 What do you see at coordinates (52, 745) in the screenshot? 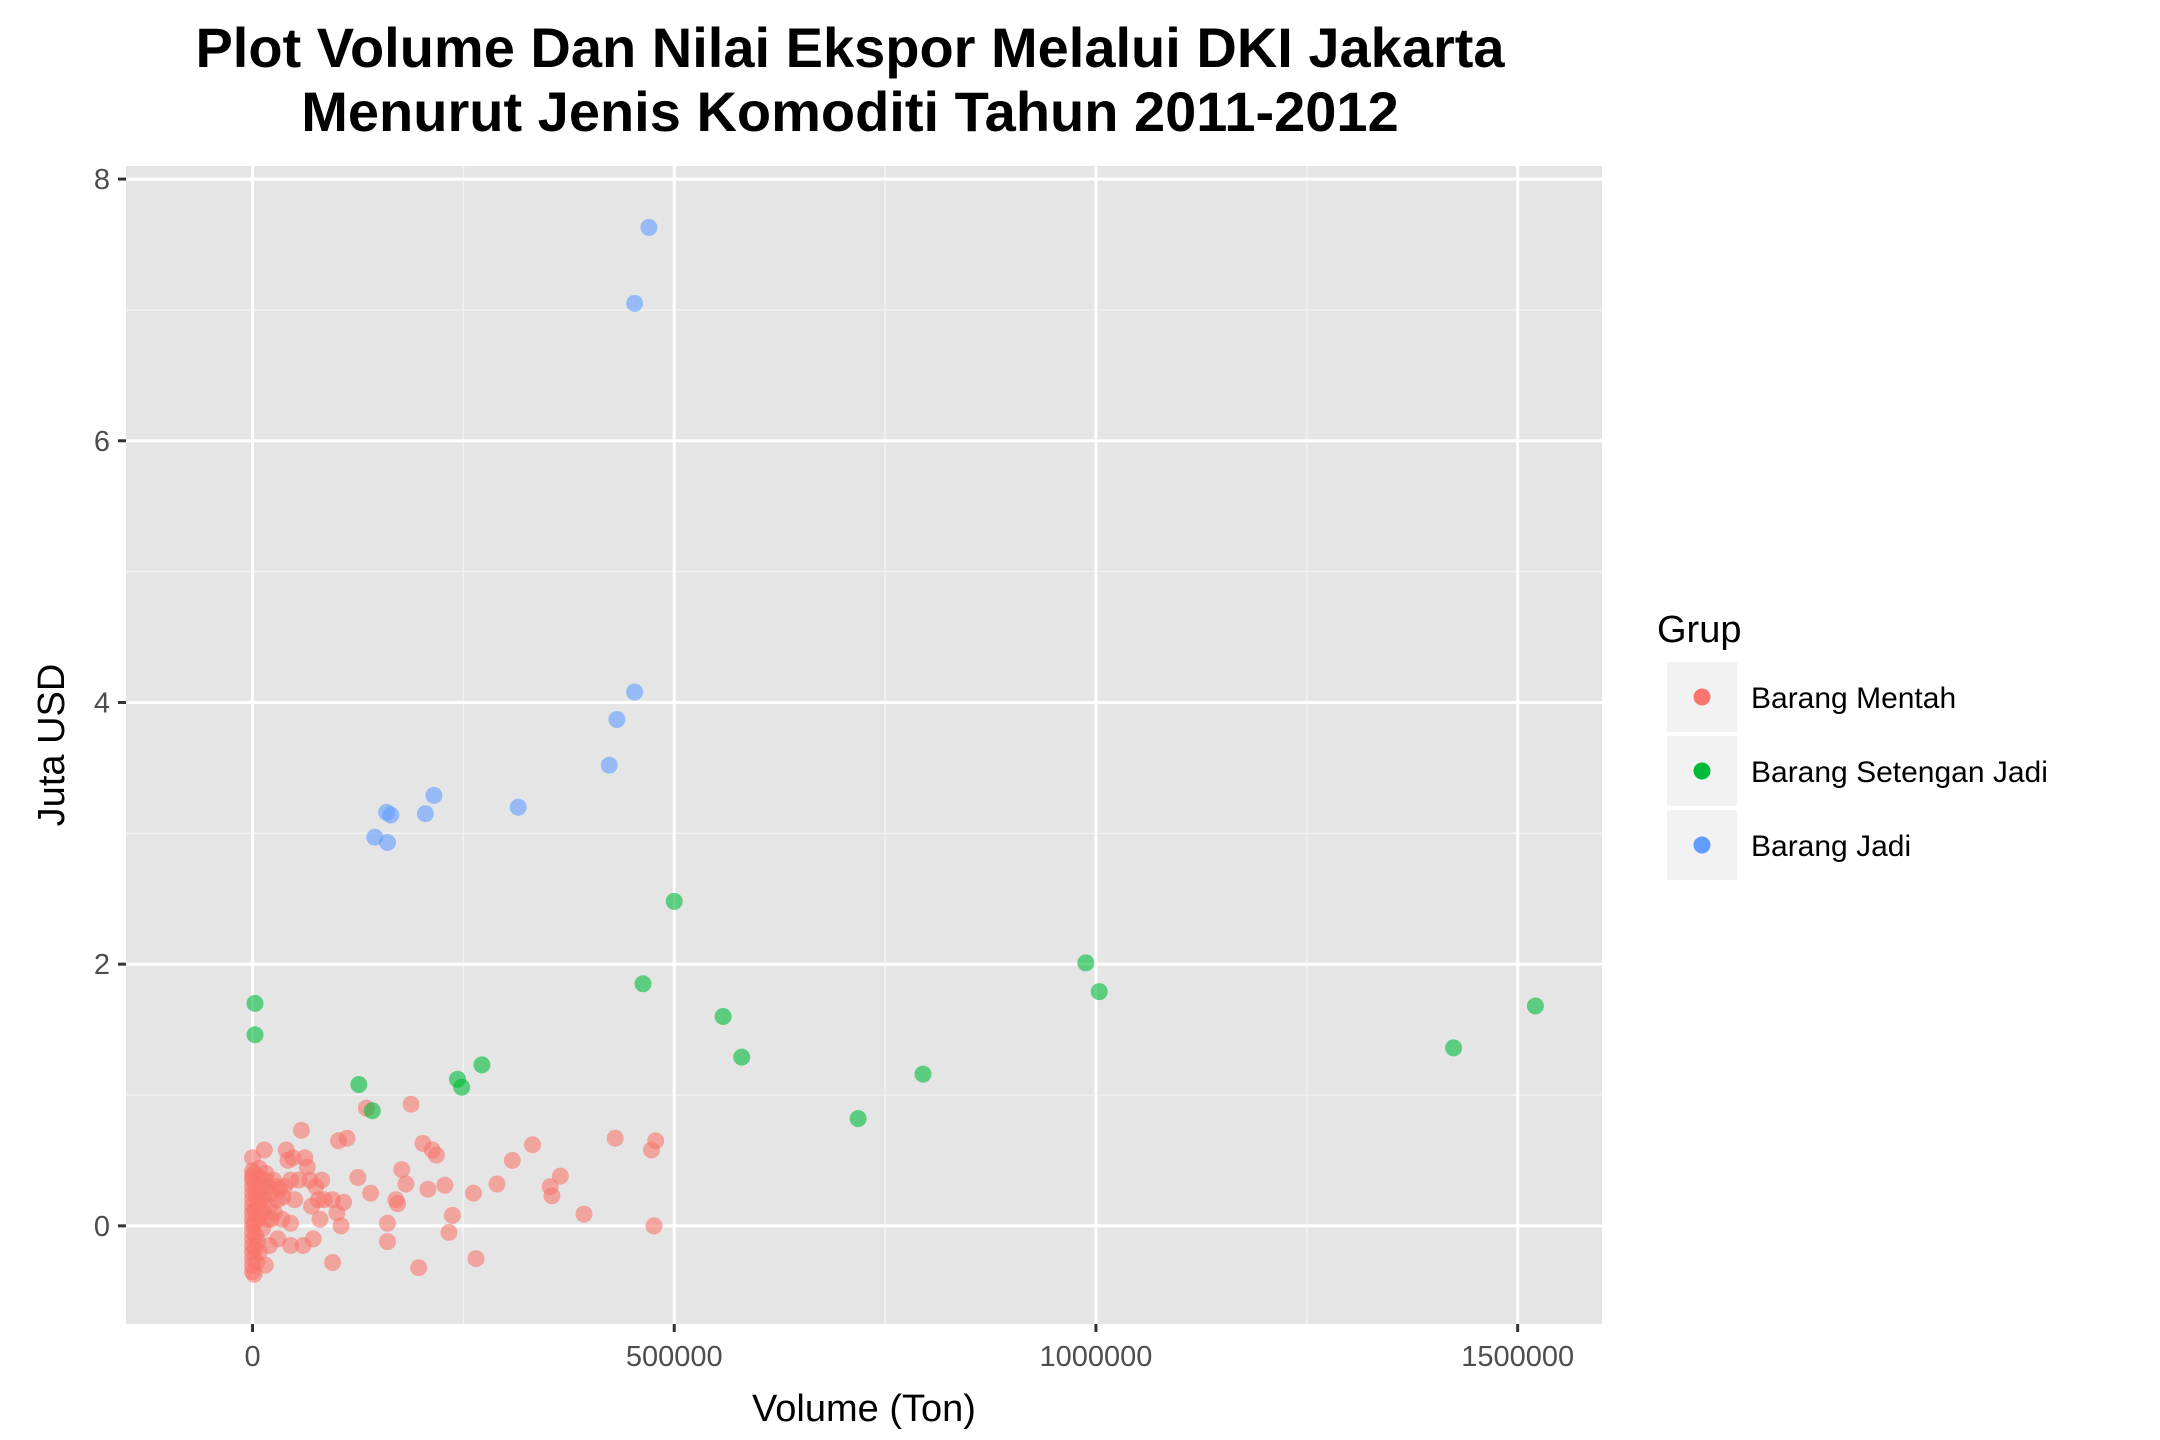
I see `y-axis-title: Juta USD` at bounding box center [52, 745].